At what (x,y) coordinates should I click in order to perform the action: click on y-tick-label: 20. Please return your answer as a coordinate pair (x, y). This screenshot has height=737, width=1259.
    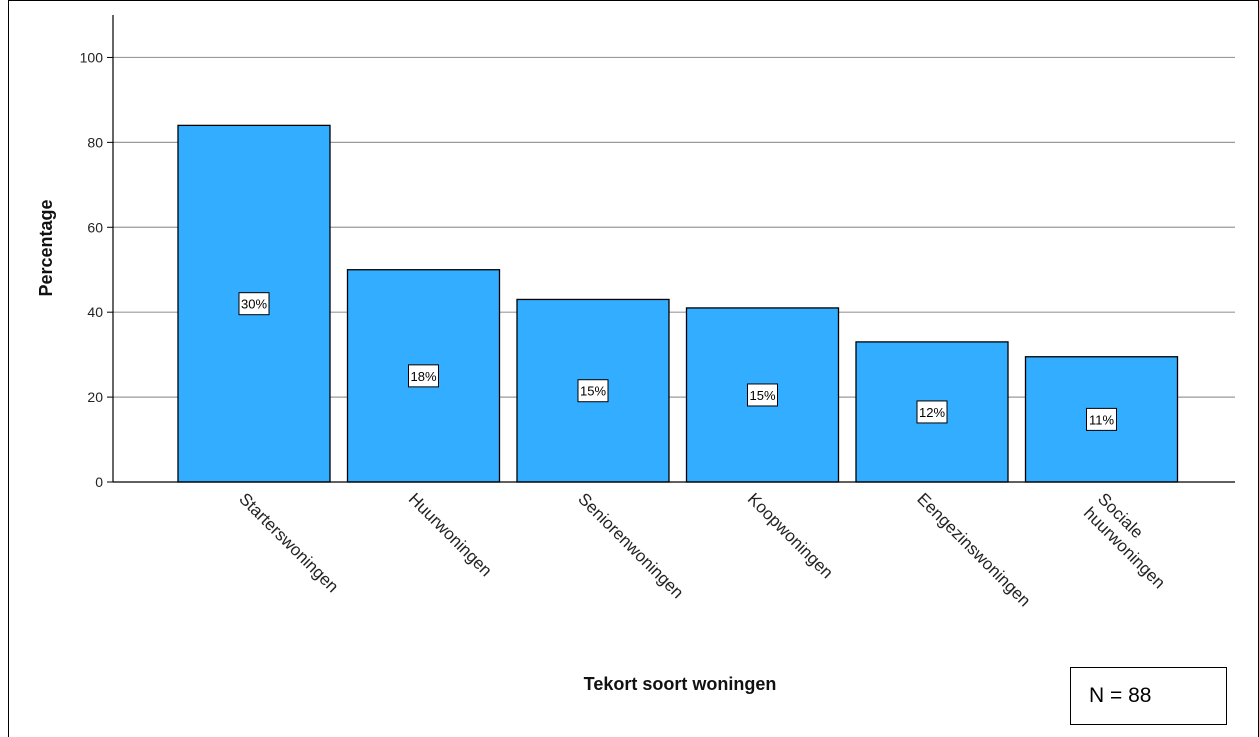
    Looking at the image, I should click on (95, 397).